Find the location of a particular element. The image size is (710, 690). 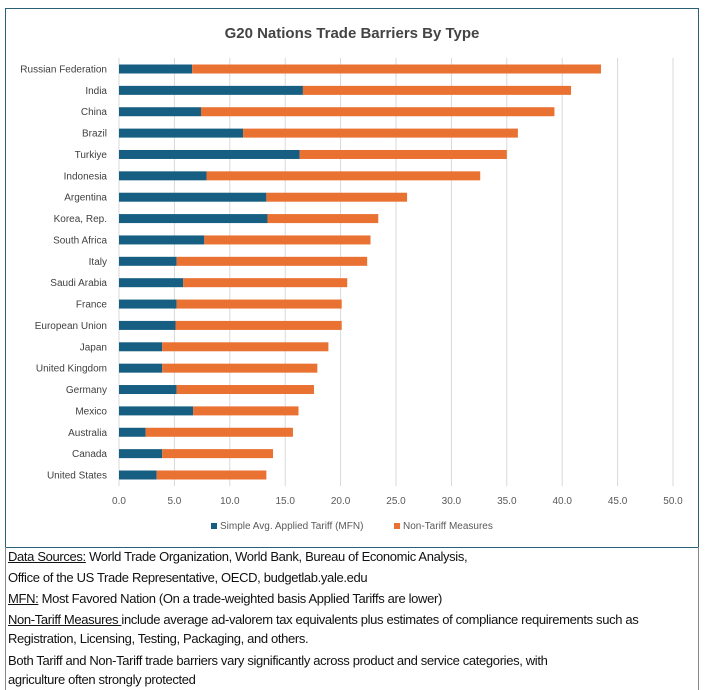

y-category-label: United States is located at coordinates (77, 476).